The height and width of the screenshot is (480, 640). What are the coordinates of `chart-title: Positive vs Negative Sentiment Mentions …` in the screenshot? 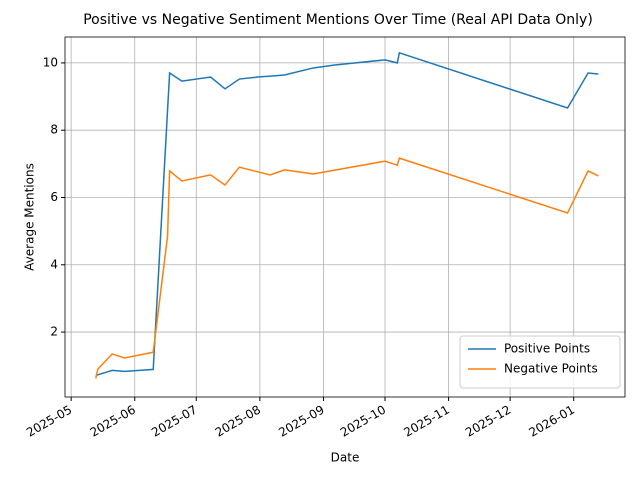 It's located at (338, 20).